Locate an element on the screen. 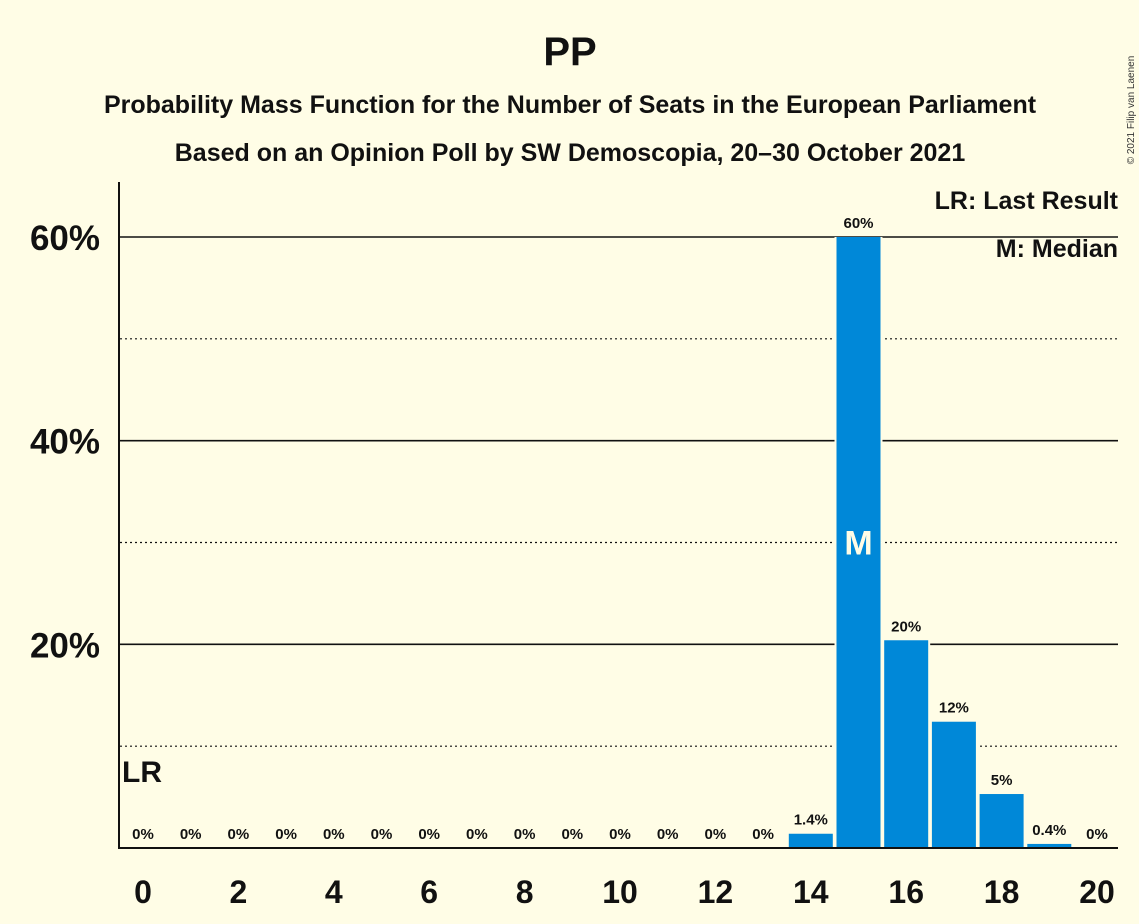  x-axis-labels: 0 2 4 6 8 10 12 14 16 18 20 is located at coordinates (624, 892).